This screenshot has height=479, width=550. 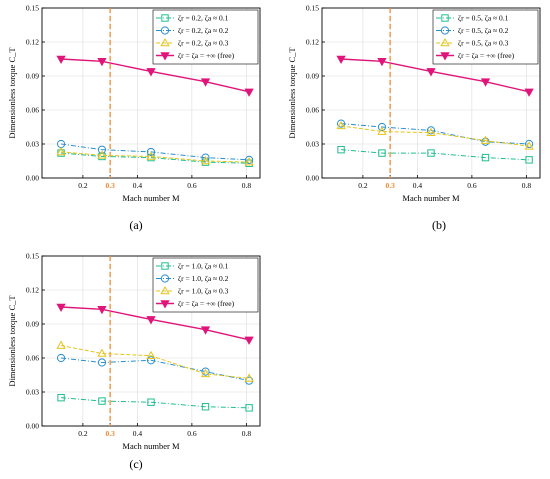 I want to click on panel-caption-b: (b), so click(x=439, y=225).